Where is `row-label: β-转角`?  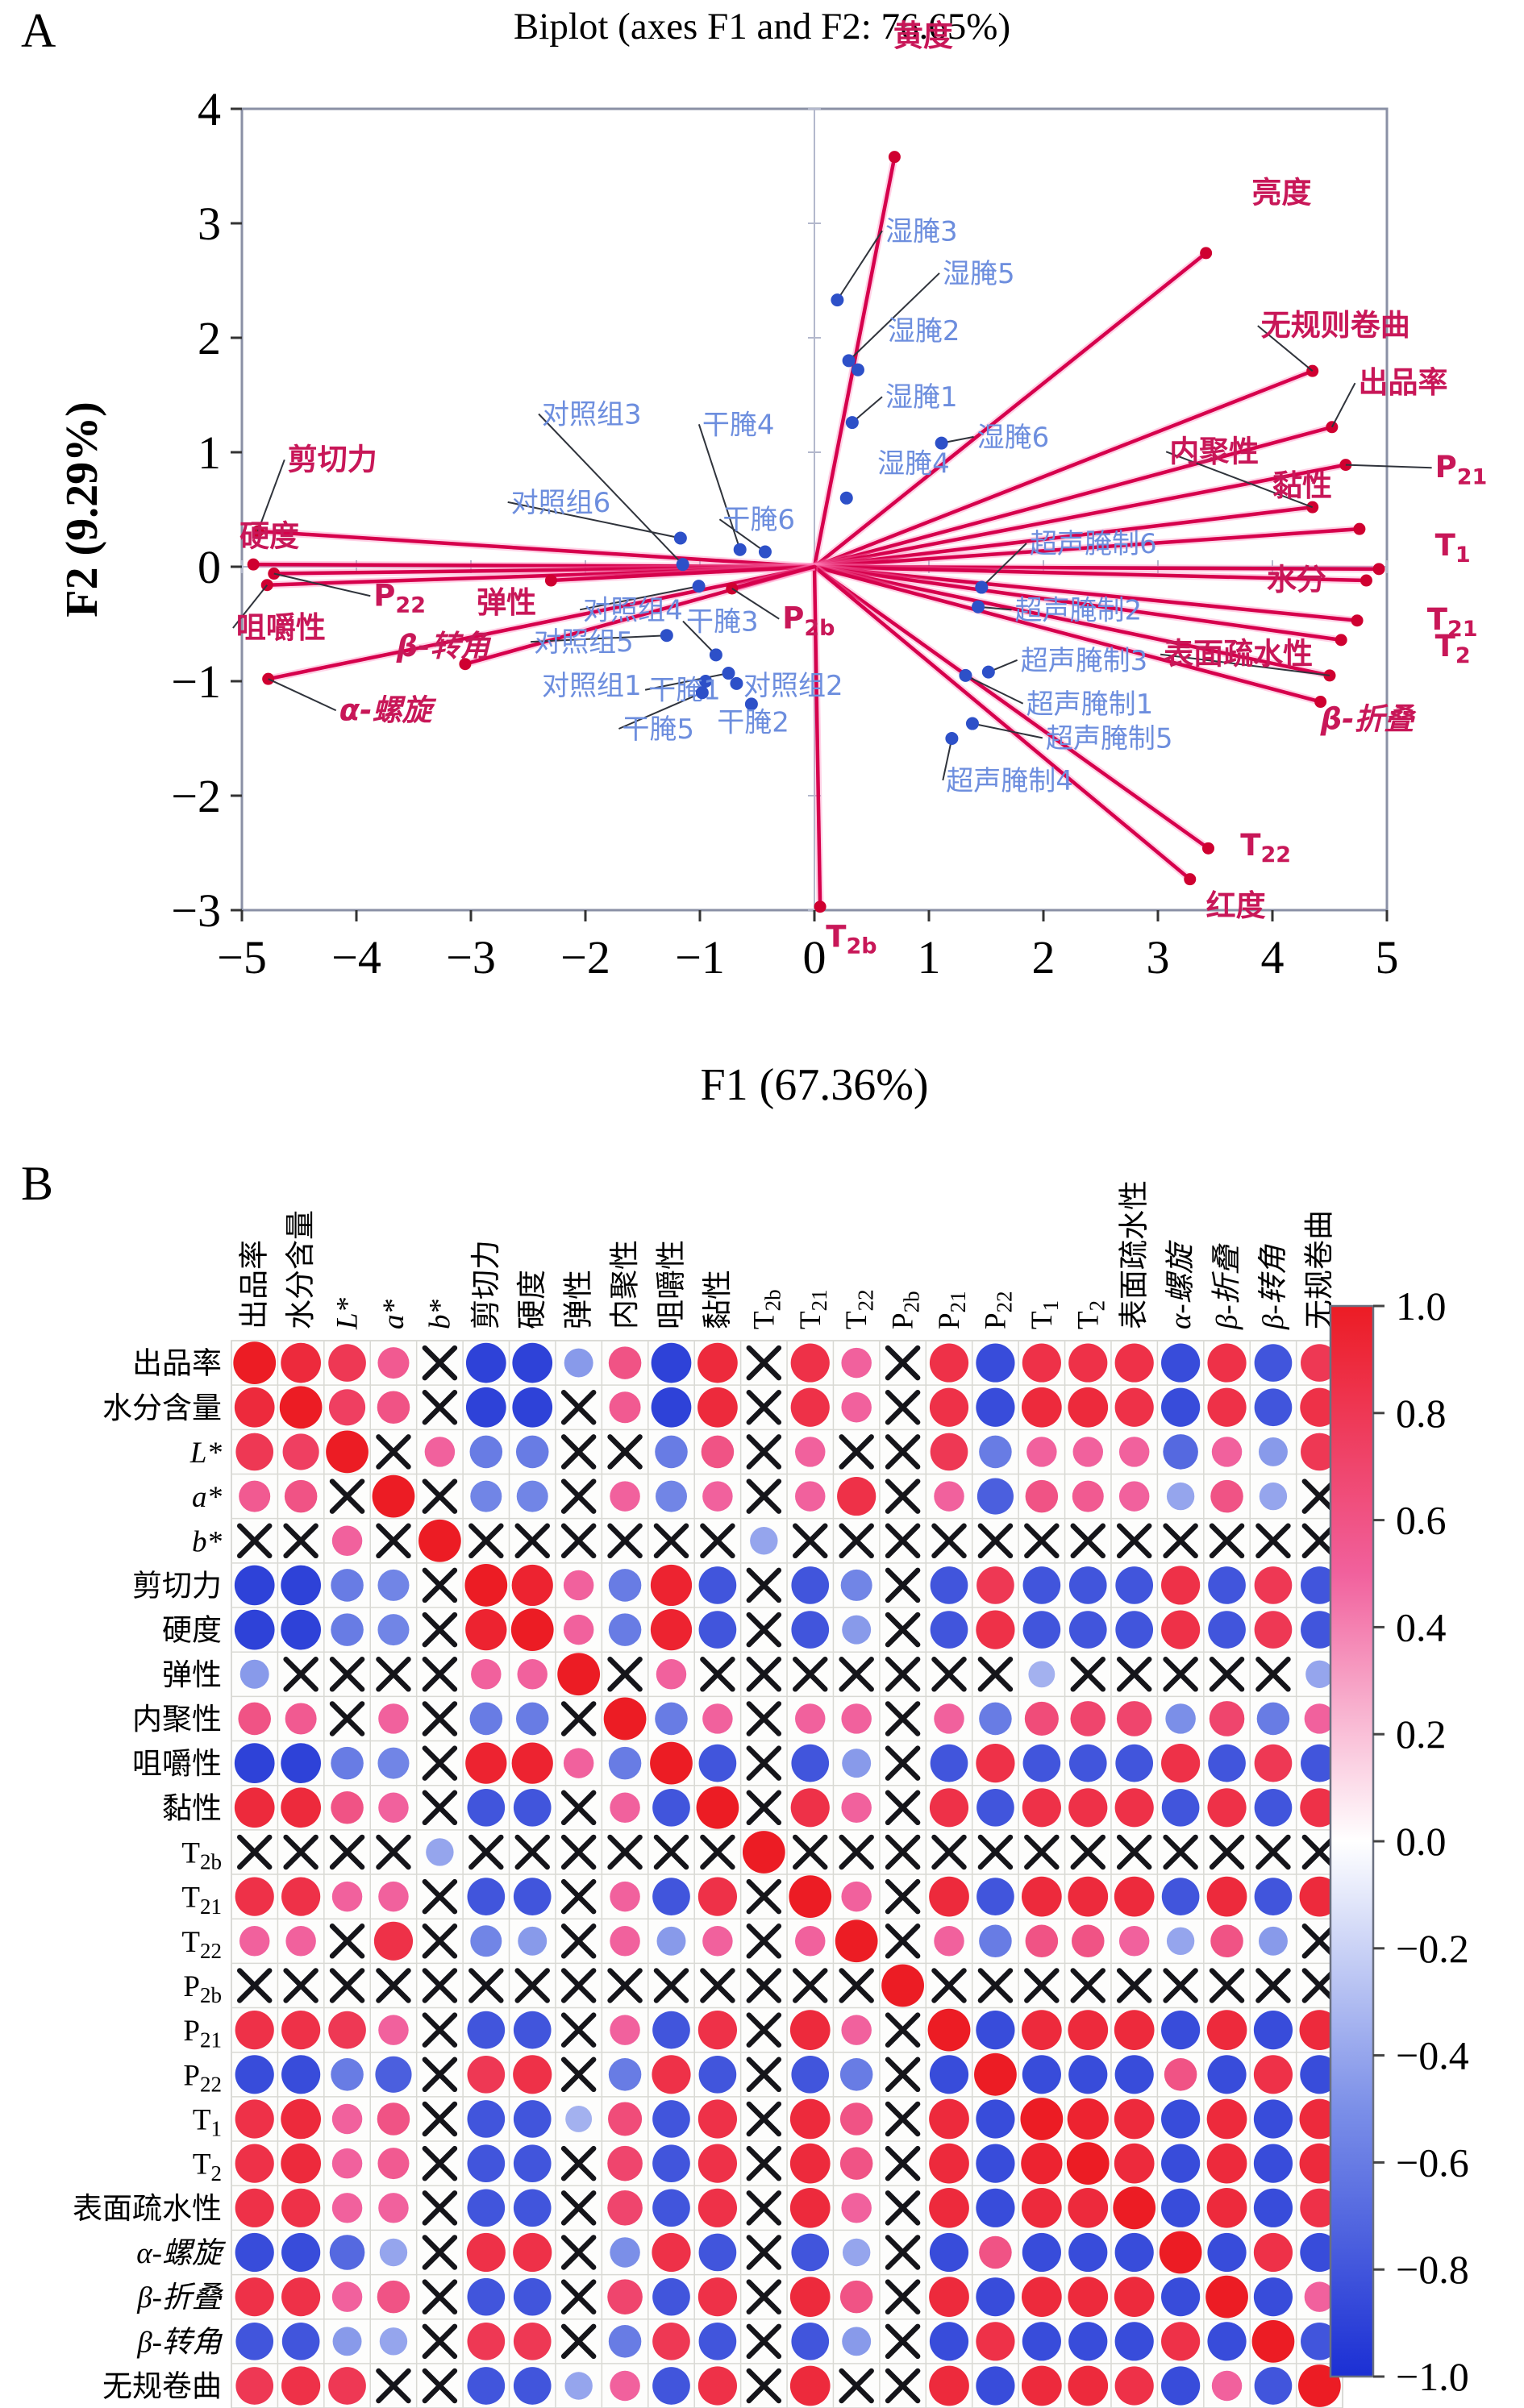
row-label: β-转角 is located at coordinates (179, 2342).